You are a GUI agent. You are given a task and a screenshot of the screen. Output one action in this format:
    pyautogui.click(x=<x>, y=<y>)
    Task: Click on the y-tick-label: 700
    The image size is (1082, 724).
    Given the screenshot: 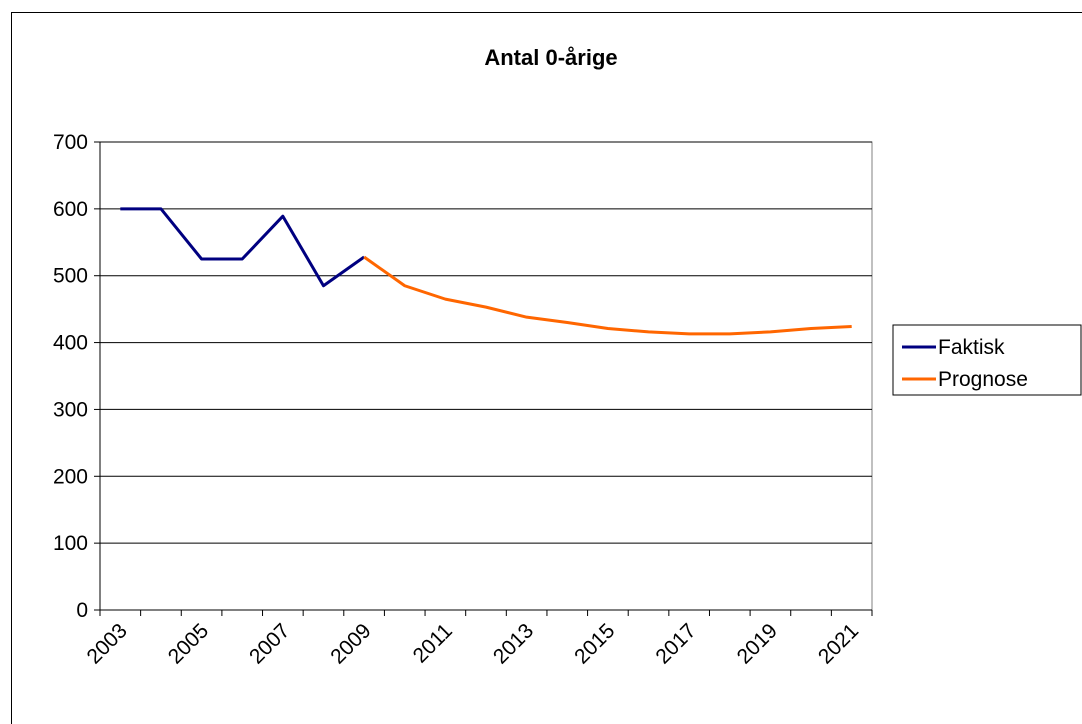 What is the action you would take?
    pyautogui.click(x=70, y=142)
    